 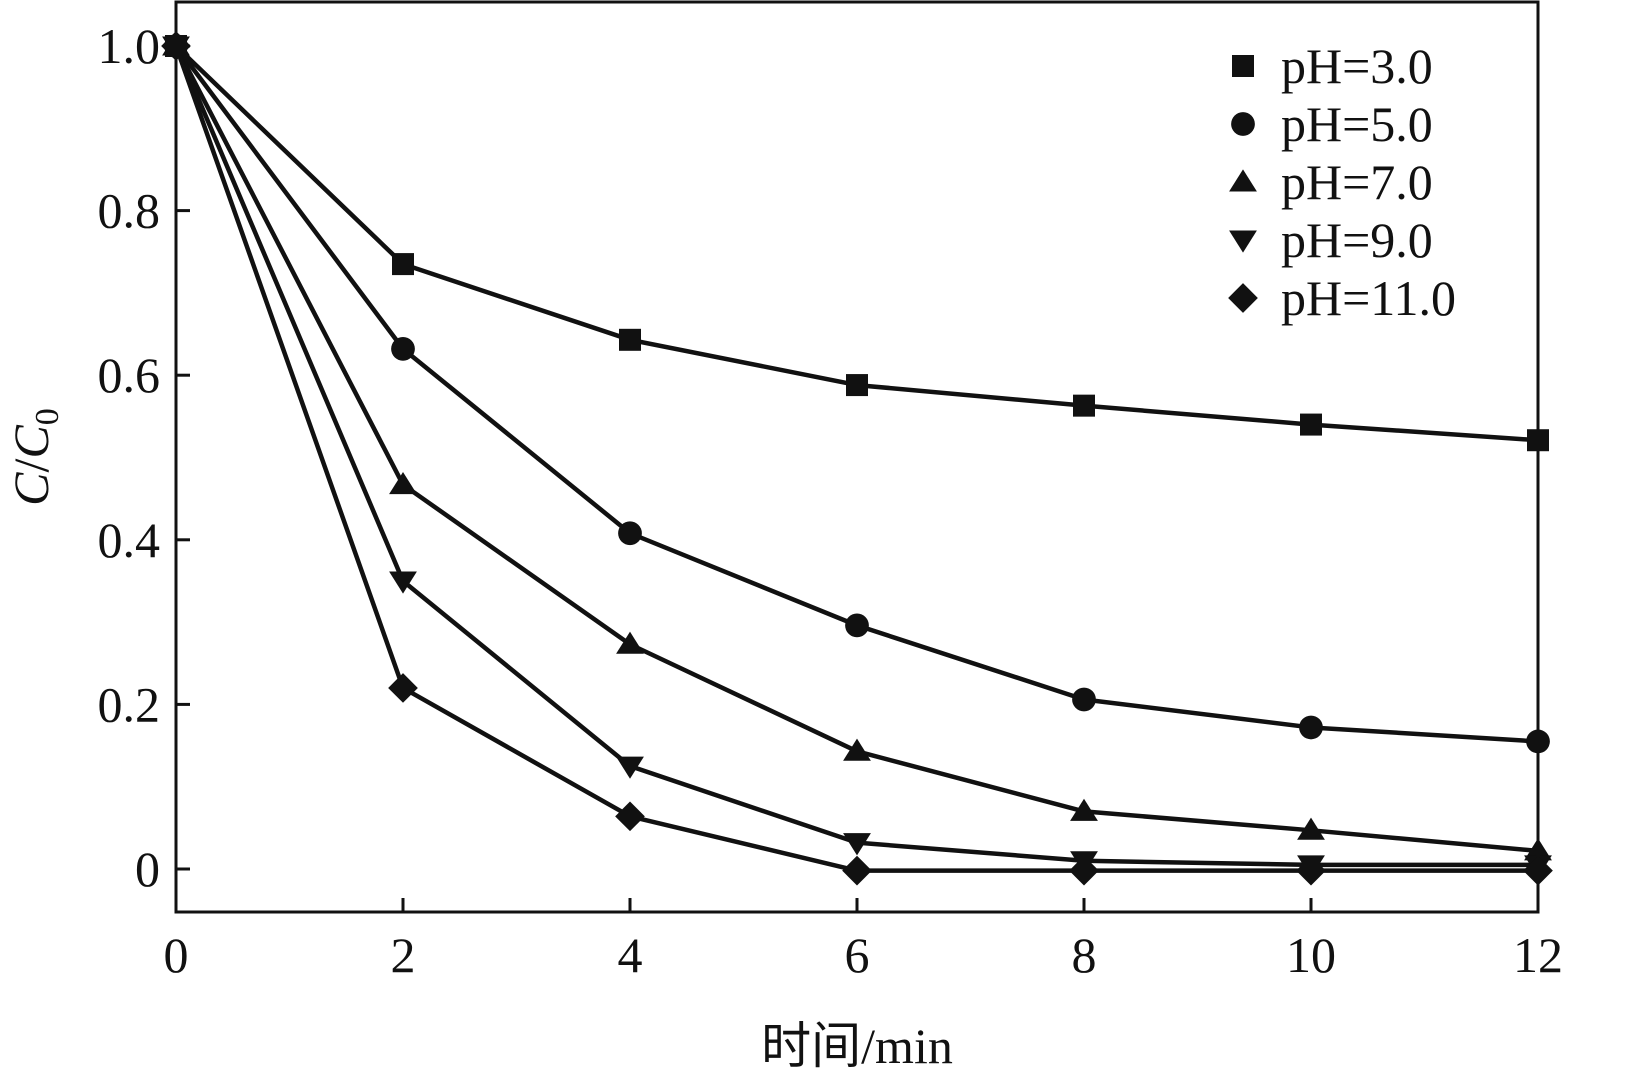 What do you see at coordinates (1357, 240) in the screenshot?
I see `legend-label: pH=9.0` at bounding box center [1357, 240].